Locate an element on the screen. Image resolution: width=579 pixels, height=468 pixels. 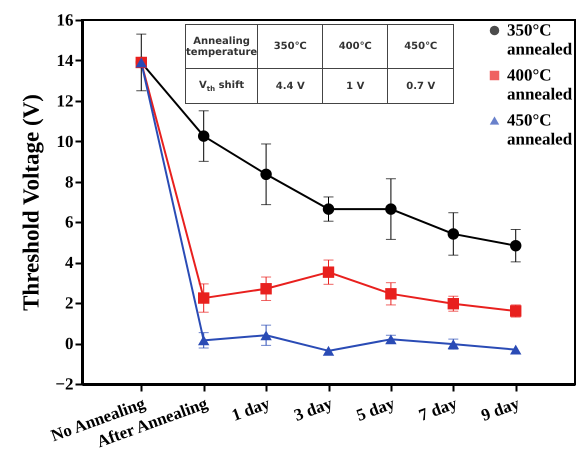
annotation: 1 V is located at coordinates (355, 86).